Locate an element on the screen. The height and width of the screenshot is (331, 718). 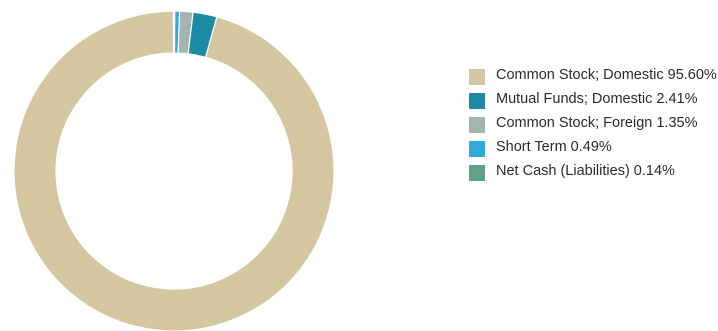
legend-label: Common Stock; Foreign 1.35% is located at coordinates (597, 123).